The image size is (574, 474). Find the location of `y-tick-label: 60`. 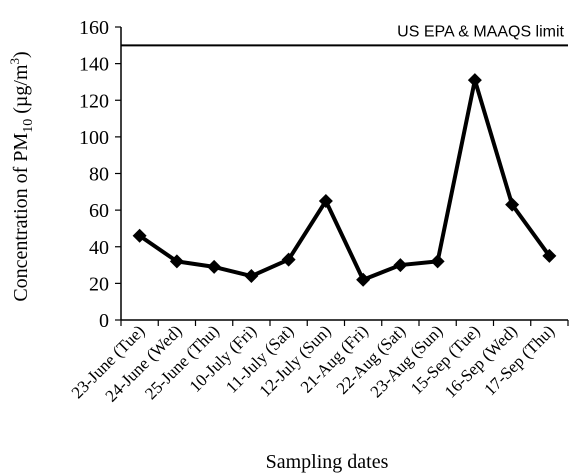

y-tick-label: 60 is located at coordinates (99, 211).